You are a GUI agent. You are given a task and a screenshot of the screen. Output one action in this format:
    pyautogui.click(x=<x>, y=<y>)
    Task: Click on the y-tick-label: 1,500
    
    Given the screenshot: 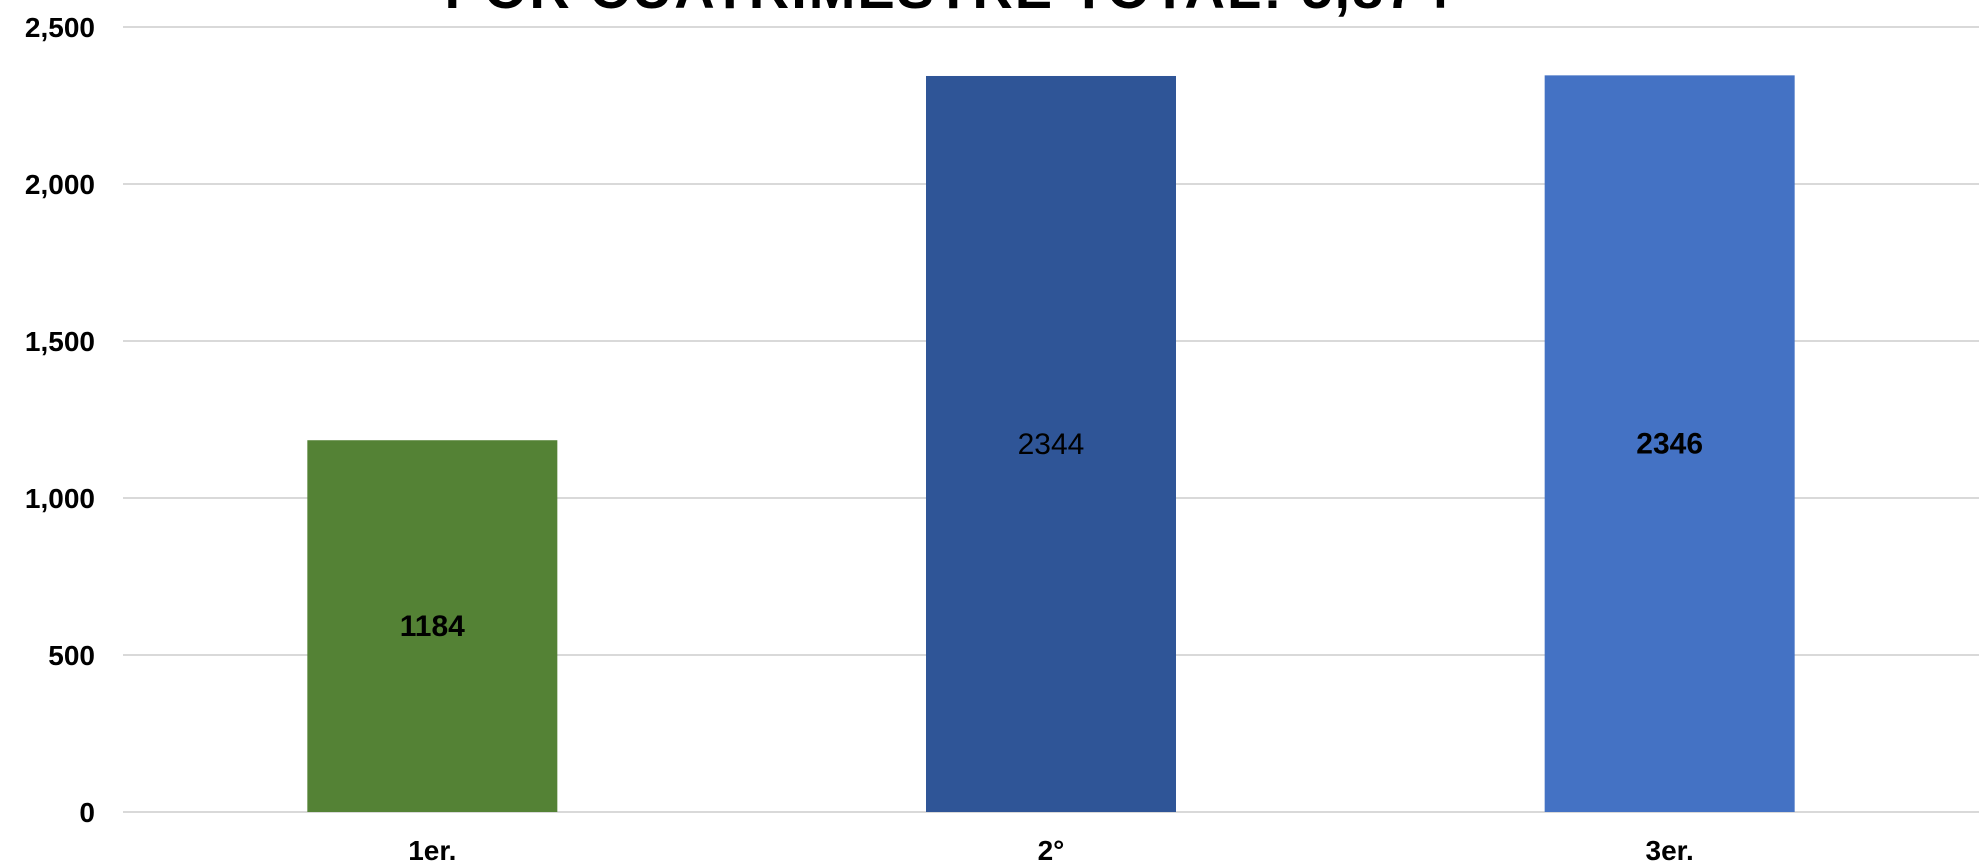 What is the action you would take?
    pyautogui.click(x=60, y=341)
    